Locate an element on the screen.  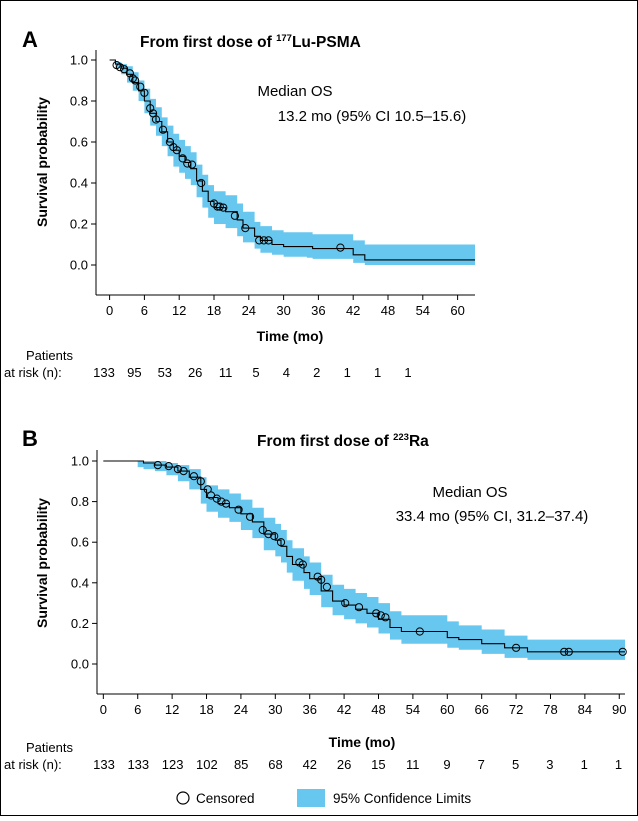
panel-b-x-tick-label: 6 is located at coordinates (137, 709).